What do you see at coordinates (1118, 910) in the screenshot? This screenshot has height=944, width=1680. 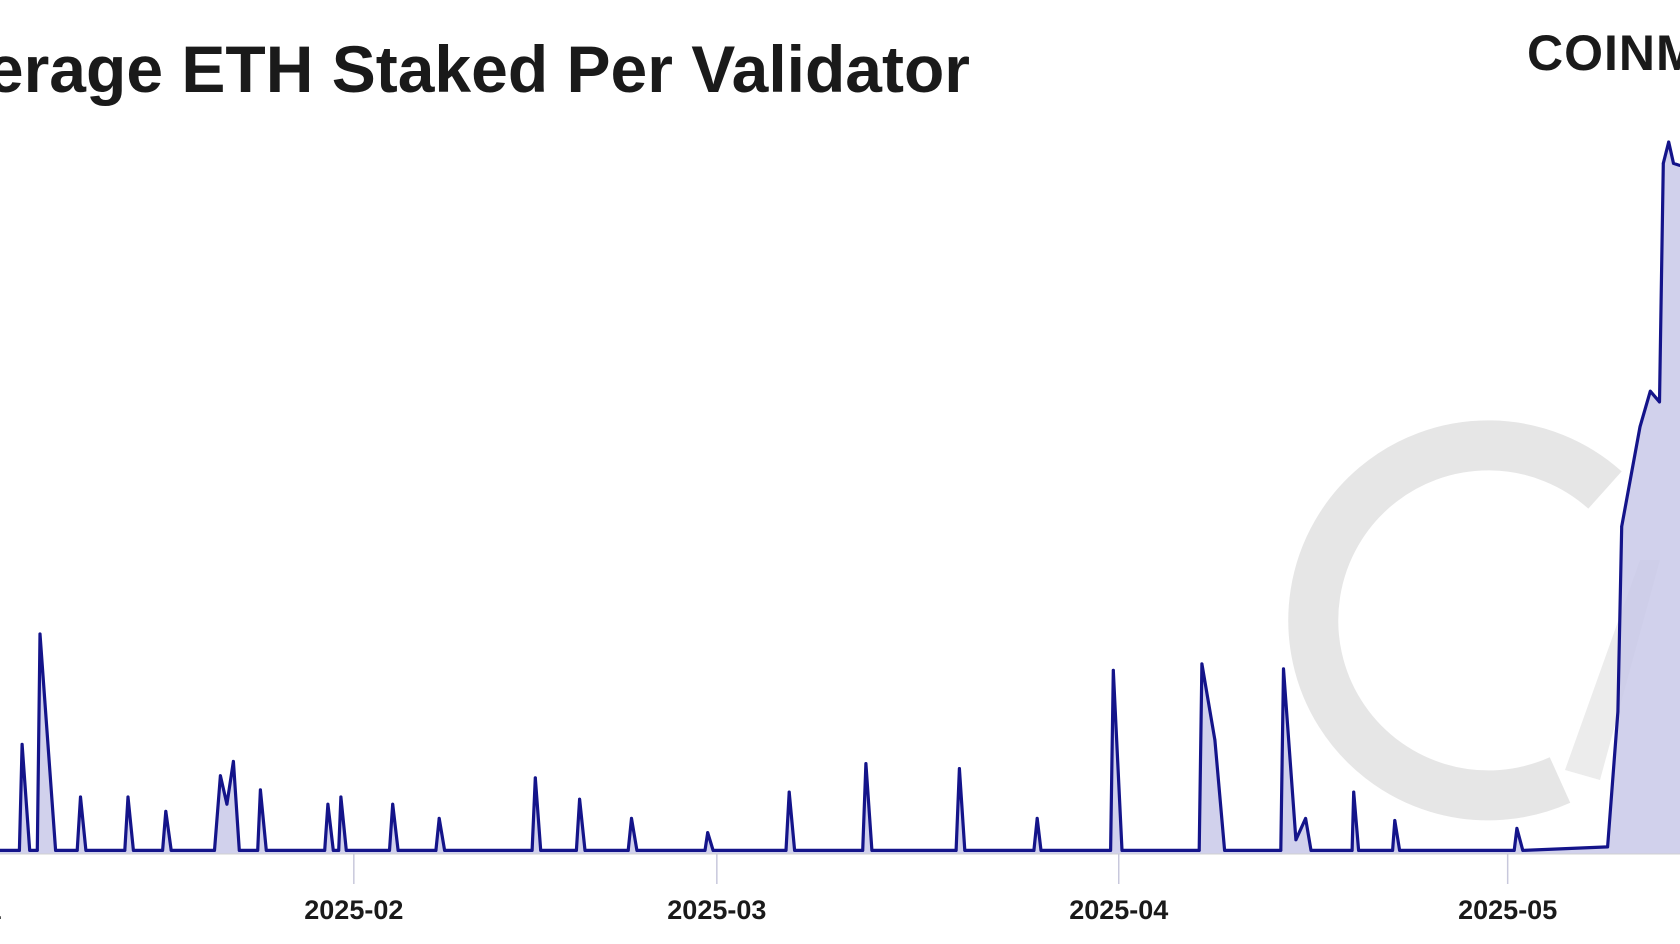 I see `x-tick-label: 2025-04` at bounding box center [1118, 910].